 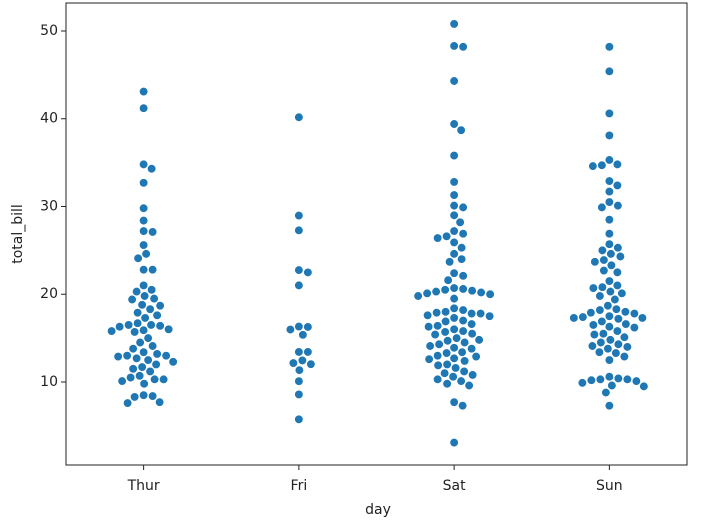 What do you see at coordinates (18, 234) in the screenshot?
I see `y-axis-label: total_bill` at bounding box center [18, 234].